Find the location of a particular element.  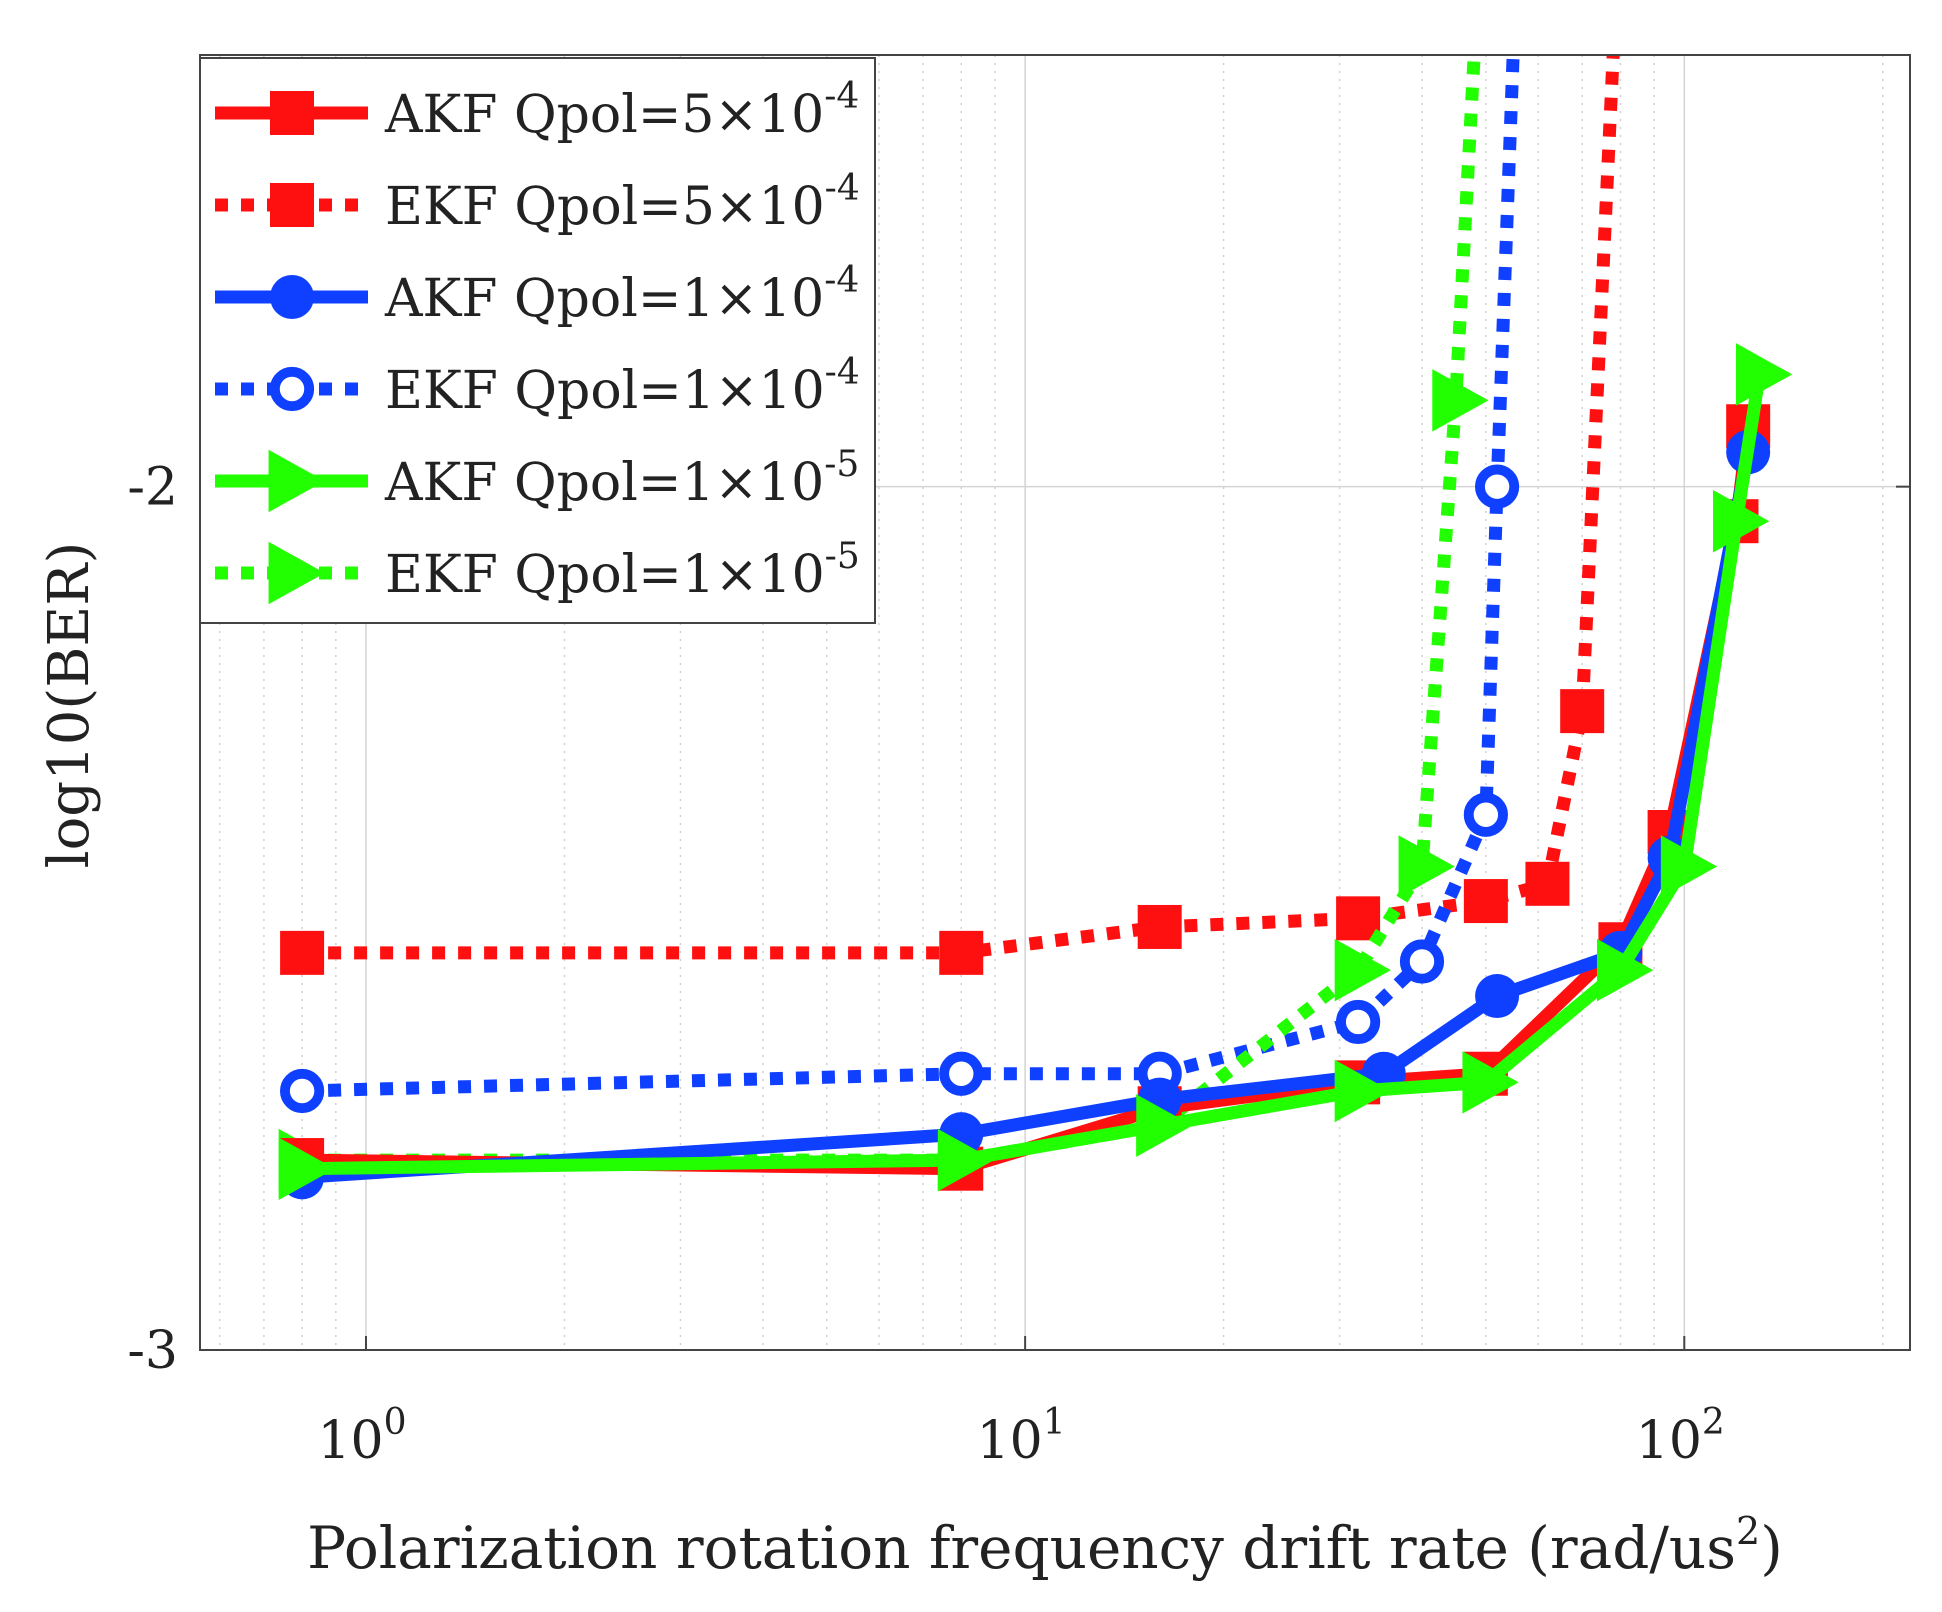

y-tick-label: -2 is located at coordinates (152, 488).